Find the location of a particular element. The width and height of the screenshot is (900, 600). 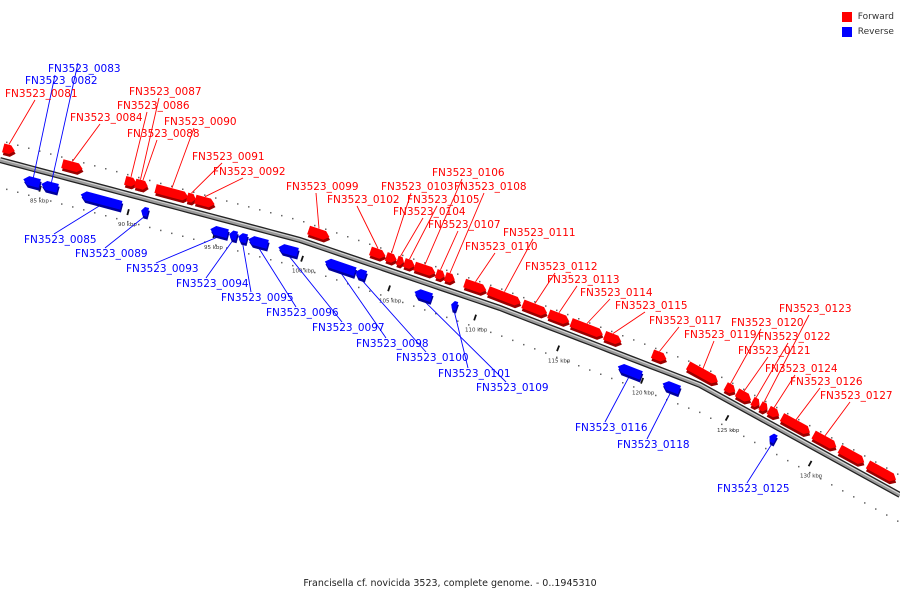

gene-label: FN3523_0119 is located at coordinates (720, 335).